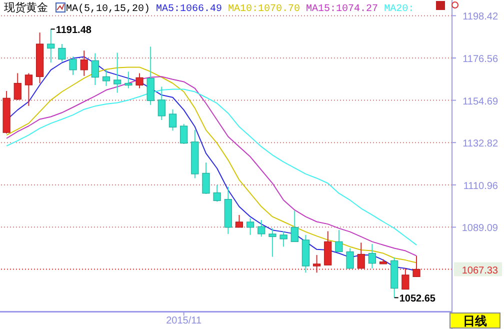  Describe the element at coordinates (480, 270) in the screenshot. I see `ref-line-label: 1067.33` at that location.